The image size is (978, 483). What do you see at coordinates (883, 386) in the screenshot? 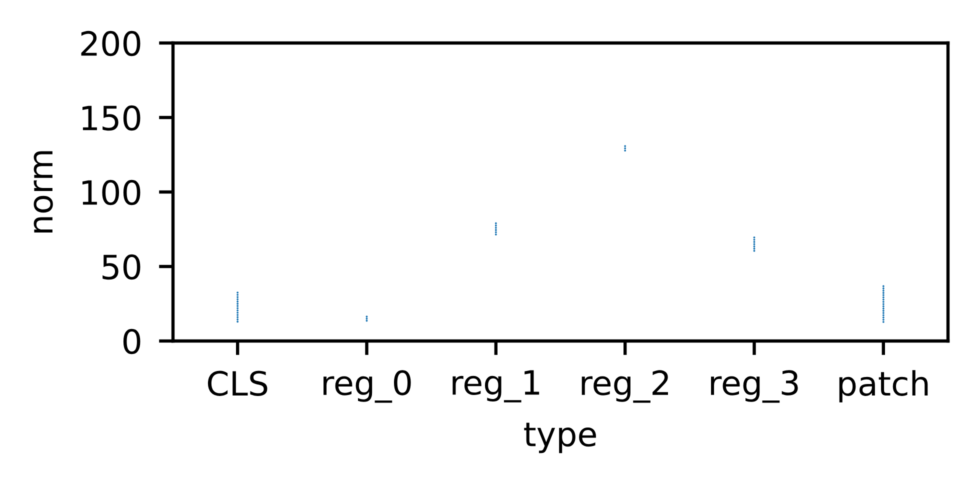
I see `x-tick-label: patch` at bounding box center [883, 386].